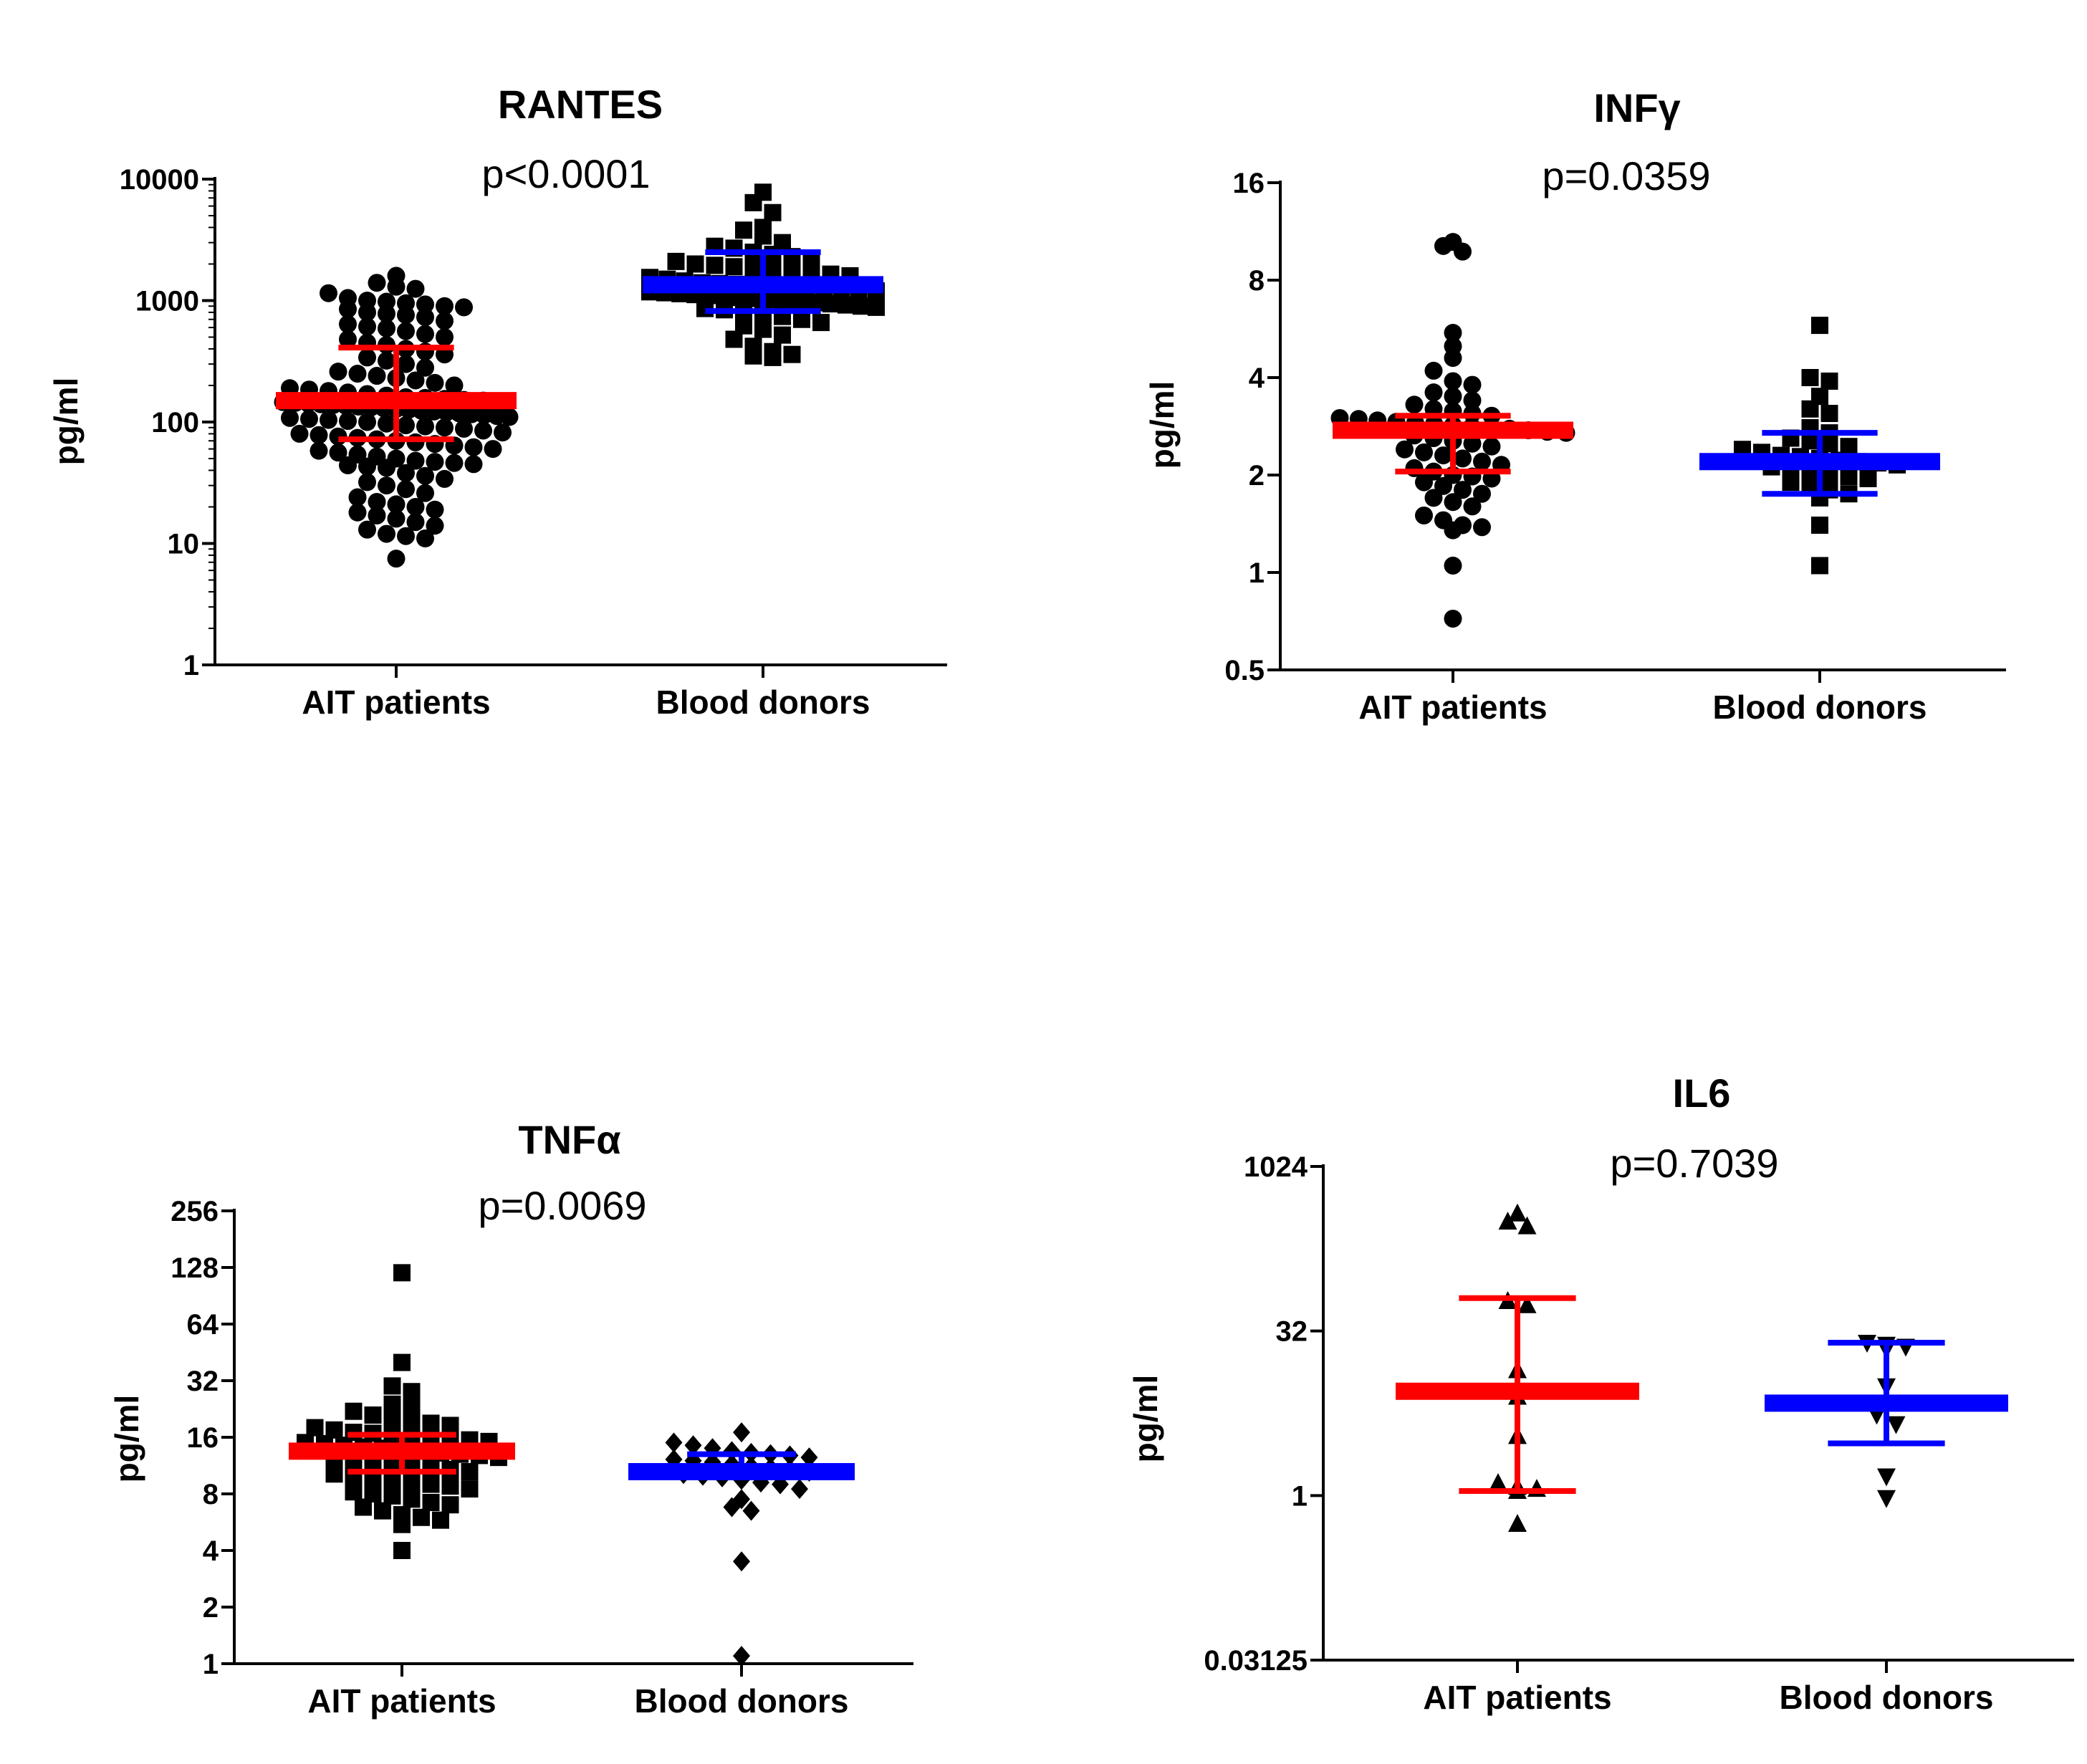 The width and height of the screenshot is (2087, 1764). I want to click on il6-title: IL6, so click(1702, 1093).